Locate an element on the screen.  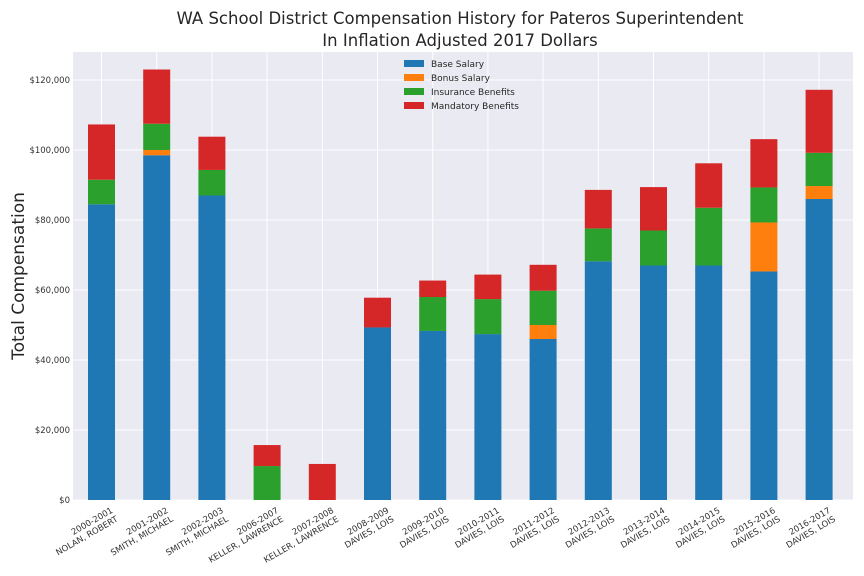
legend-label: Mandatory Benefits is located at coordinates (475, 107).